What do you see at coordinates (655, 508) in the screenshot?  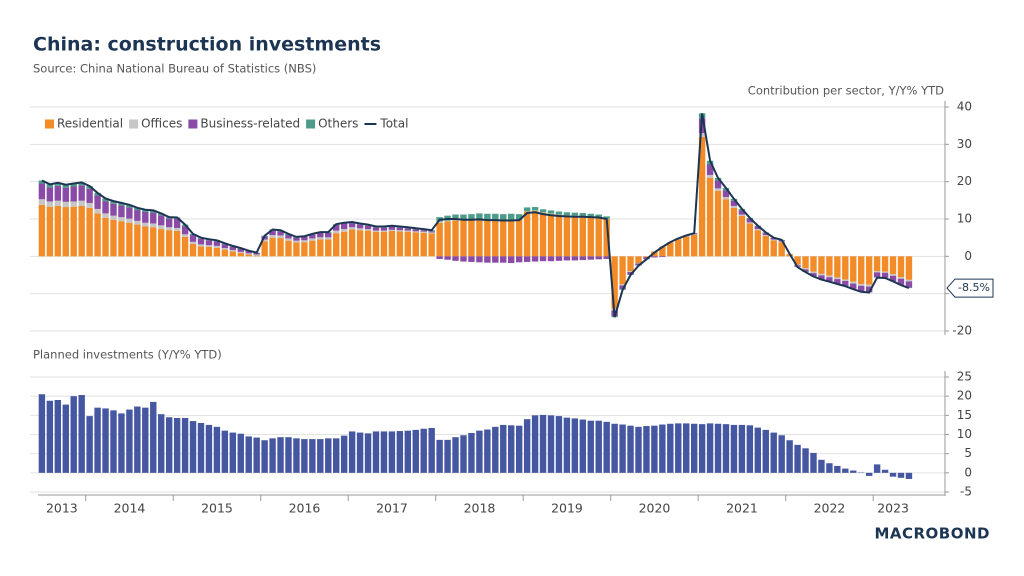 I see `x-tick-label: 2020` at bounding box center [655, 508].